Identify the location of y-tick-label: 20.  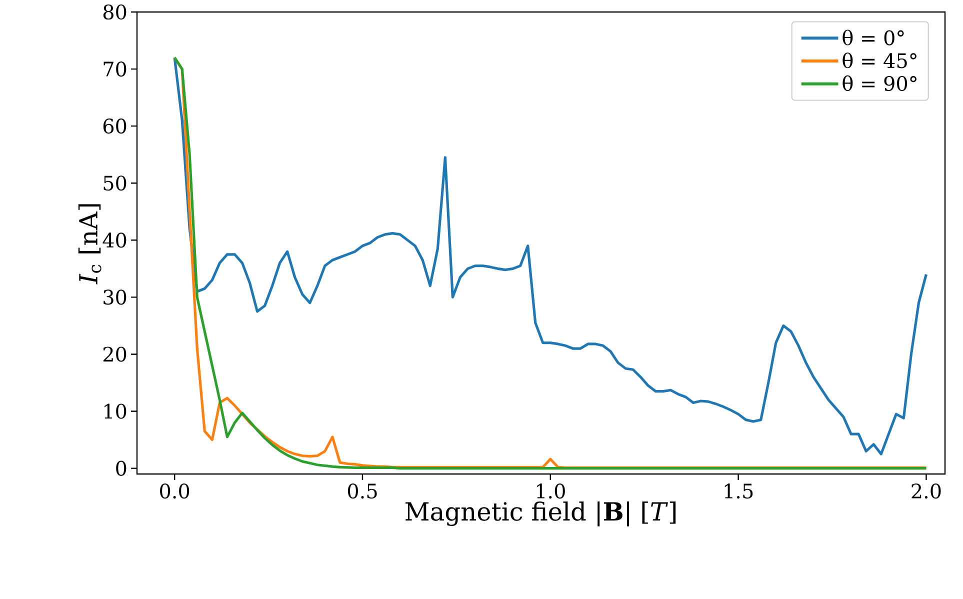
(114, 354).